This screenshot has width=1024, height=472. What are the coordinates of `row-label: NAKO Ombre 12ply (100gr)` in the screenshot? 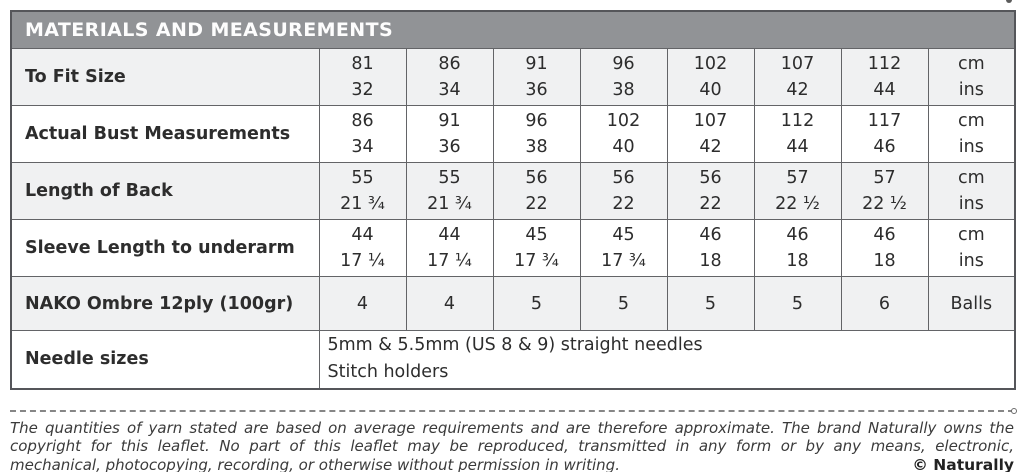 It's located at (165, 303).